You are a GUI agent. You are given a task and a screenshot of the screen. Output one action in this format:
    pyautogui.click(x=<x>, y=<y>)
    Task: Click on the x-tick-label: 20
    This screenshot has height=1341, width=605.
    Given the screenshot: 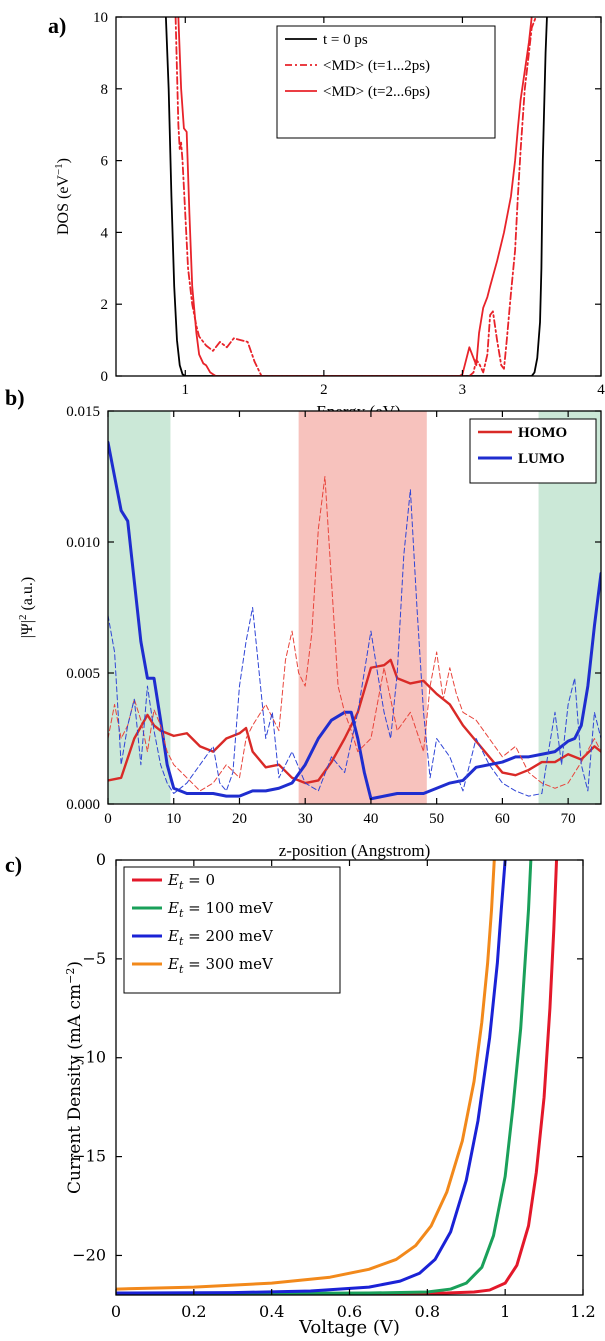 What is the action you would take?
    pyautogui.click(x=239, y=819)
    